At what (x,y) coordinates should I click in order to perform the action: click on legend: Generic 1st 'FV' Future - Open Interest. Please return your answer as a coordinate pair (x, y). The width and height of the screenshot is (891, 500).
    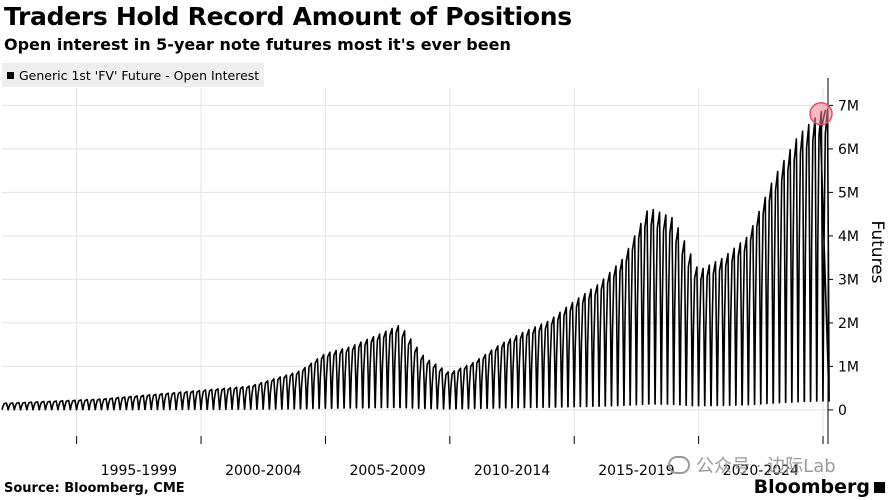
    Looking at the image, I should click on (133, 75).